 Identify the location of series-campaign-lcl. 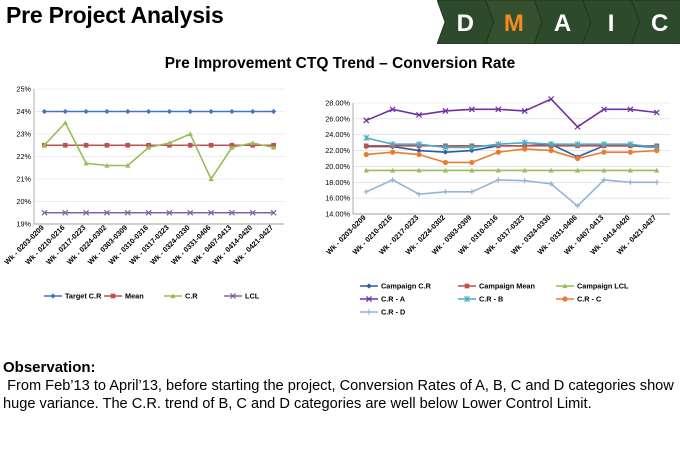
(511, 170).